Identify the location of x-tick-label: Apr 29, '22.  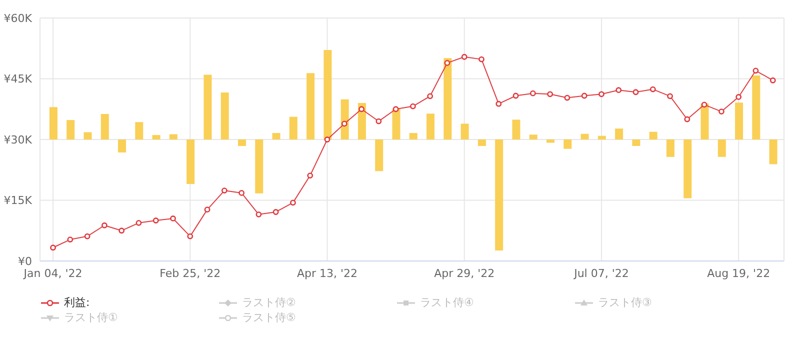
(464, 273).